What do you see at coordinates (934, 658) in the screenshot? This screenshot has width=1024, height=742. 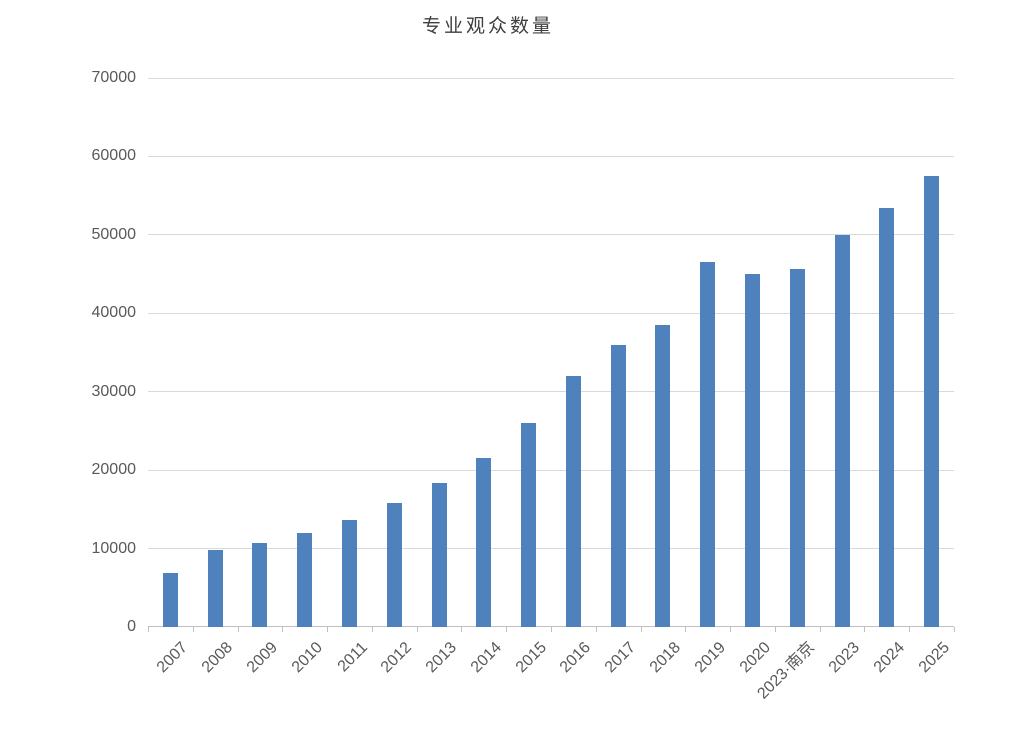 I see `x-axis-label: 2025` at bounding box center [934, 658].